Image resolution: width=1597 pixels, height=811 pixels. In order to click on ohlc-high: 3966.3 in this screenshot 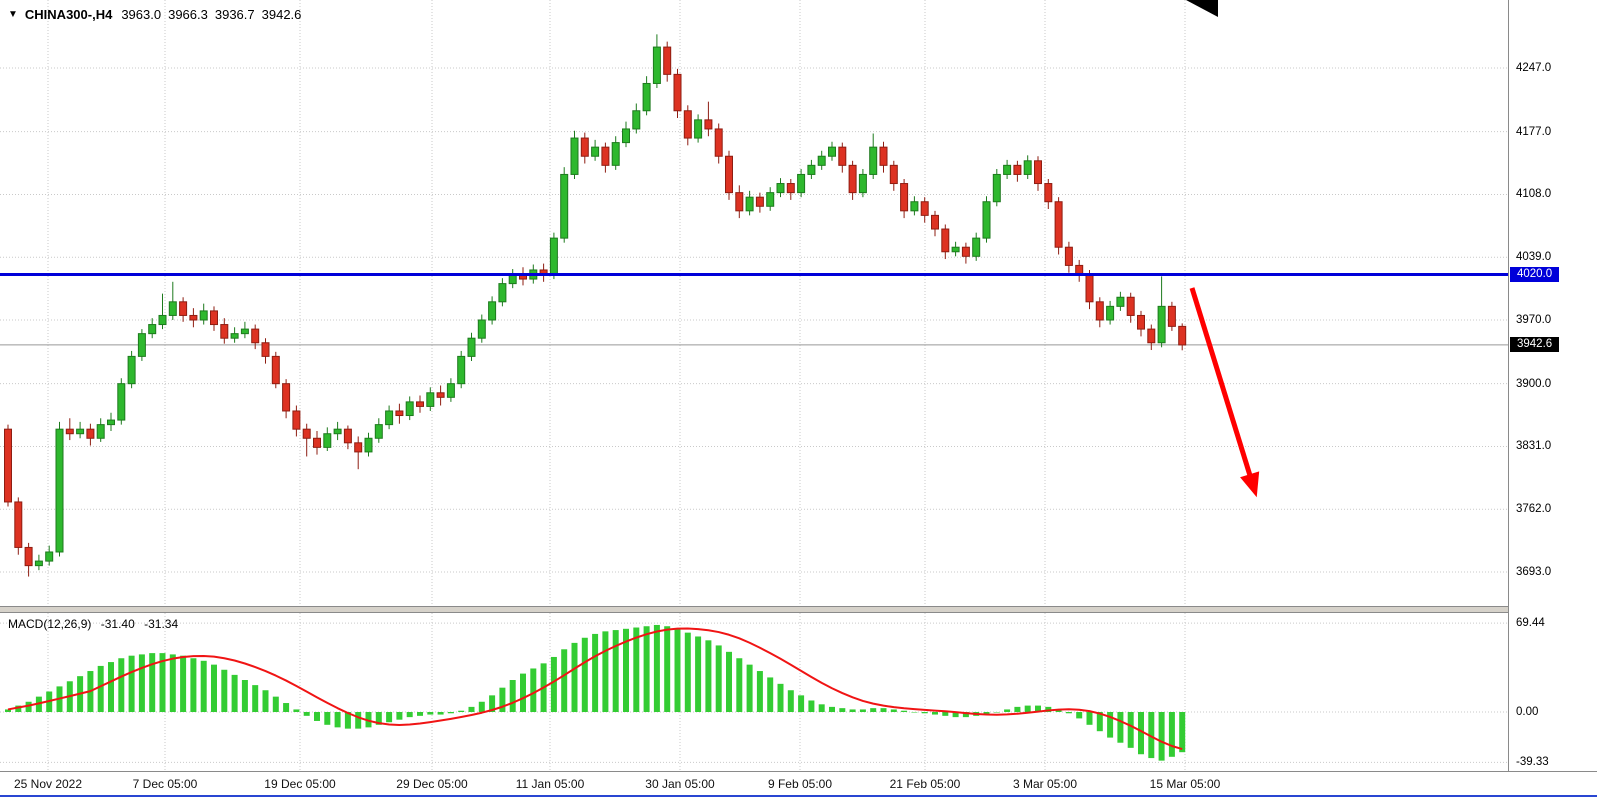, I will do `click(188, 14)`.